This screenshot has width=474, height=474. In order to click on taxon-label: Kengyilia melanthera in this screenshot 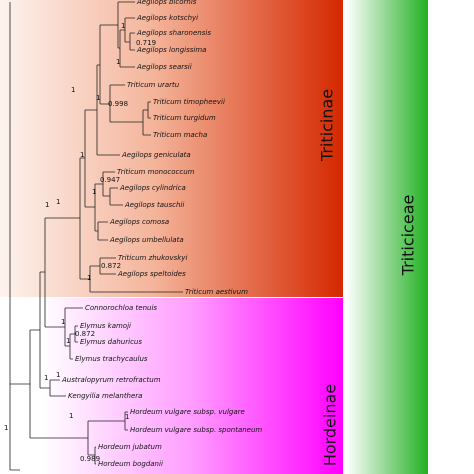, I will do `click(105, 396)`.